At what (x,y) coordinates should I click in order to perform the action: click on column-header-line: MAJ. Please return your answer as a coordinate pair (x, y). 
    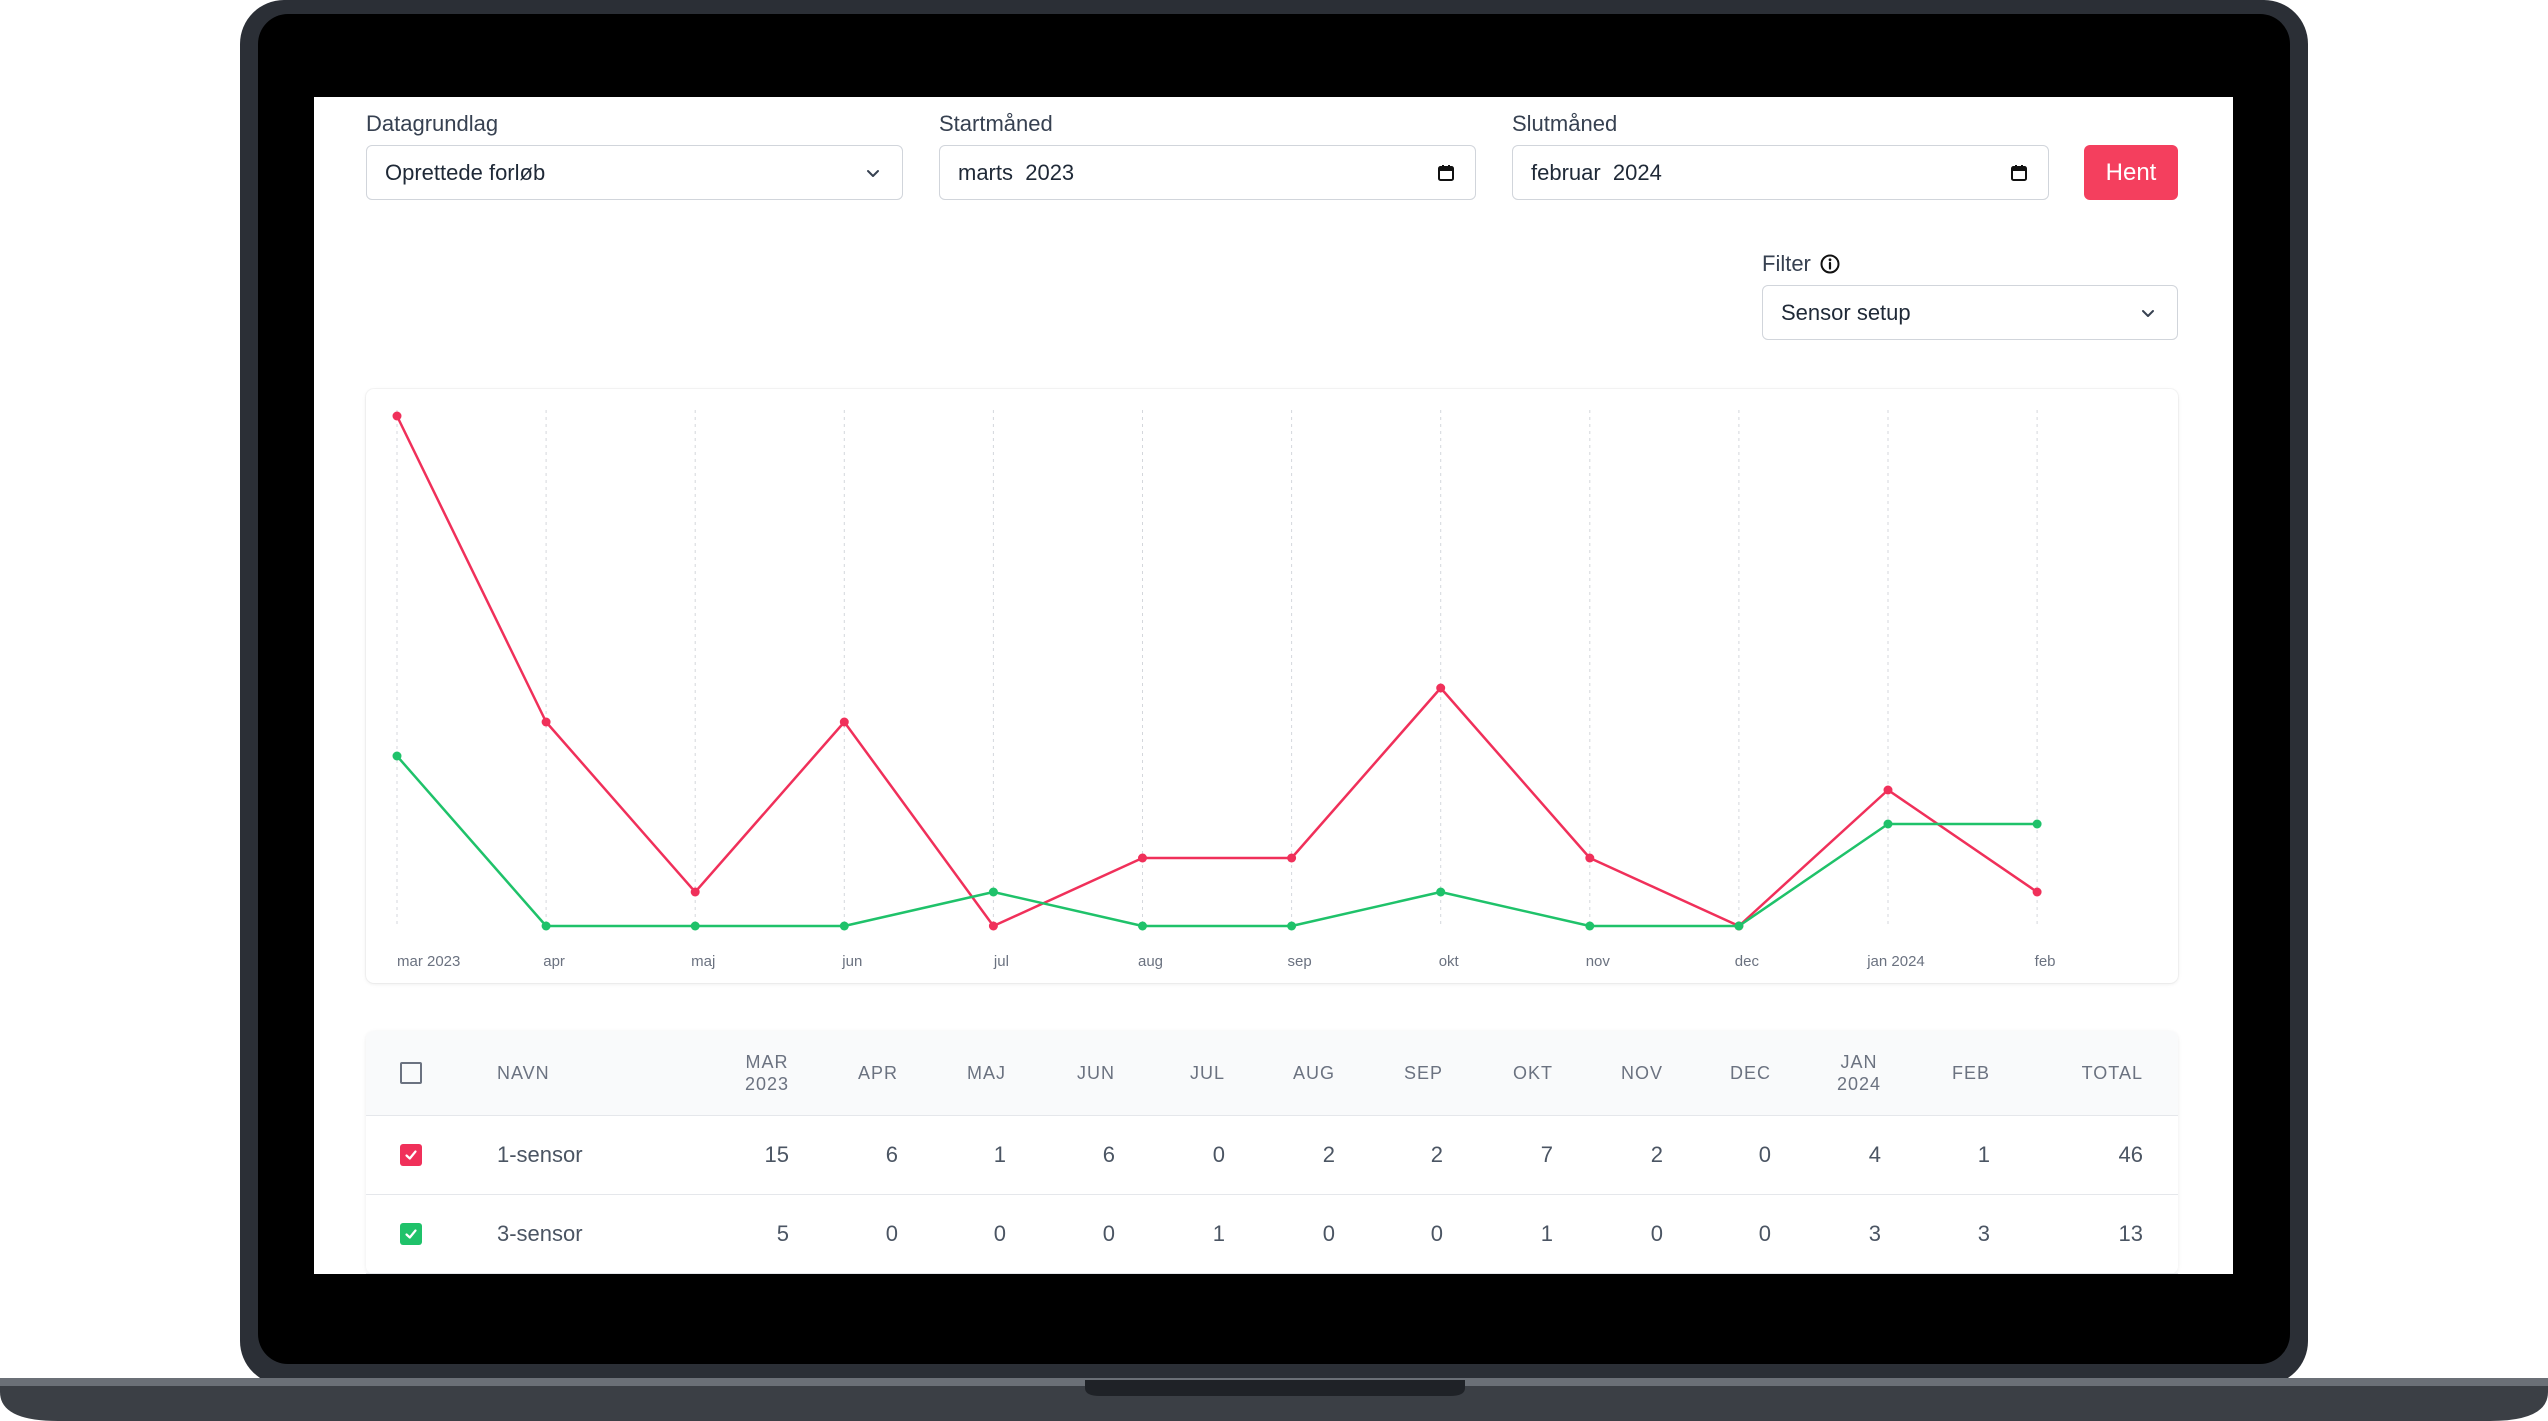
    Looking at the image, I should click on (986, 1073).